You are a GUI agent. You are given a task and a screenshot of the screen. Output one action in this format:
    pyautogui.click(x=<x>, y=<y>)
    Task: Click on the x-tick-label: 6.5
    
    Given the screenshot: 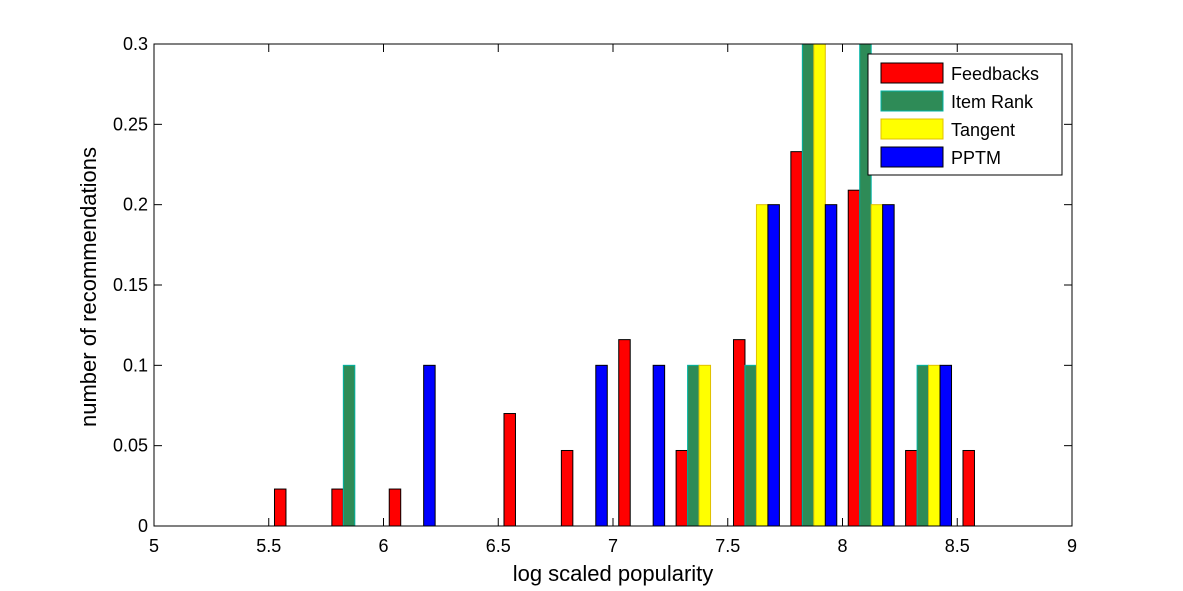 What is the action you would take?
    pyautogui.click(x=498, y=546)
    